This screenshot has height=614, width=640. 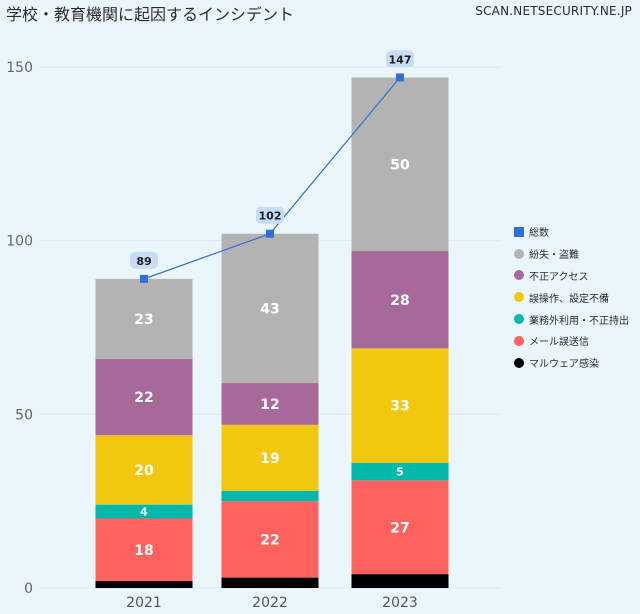 I want to click on data-label: 28, so click(x=399, y=301).